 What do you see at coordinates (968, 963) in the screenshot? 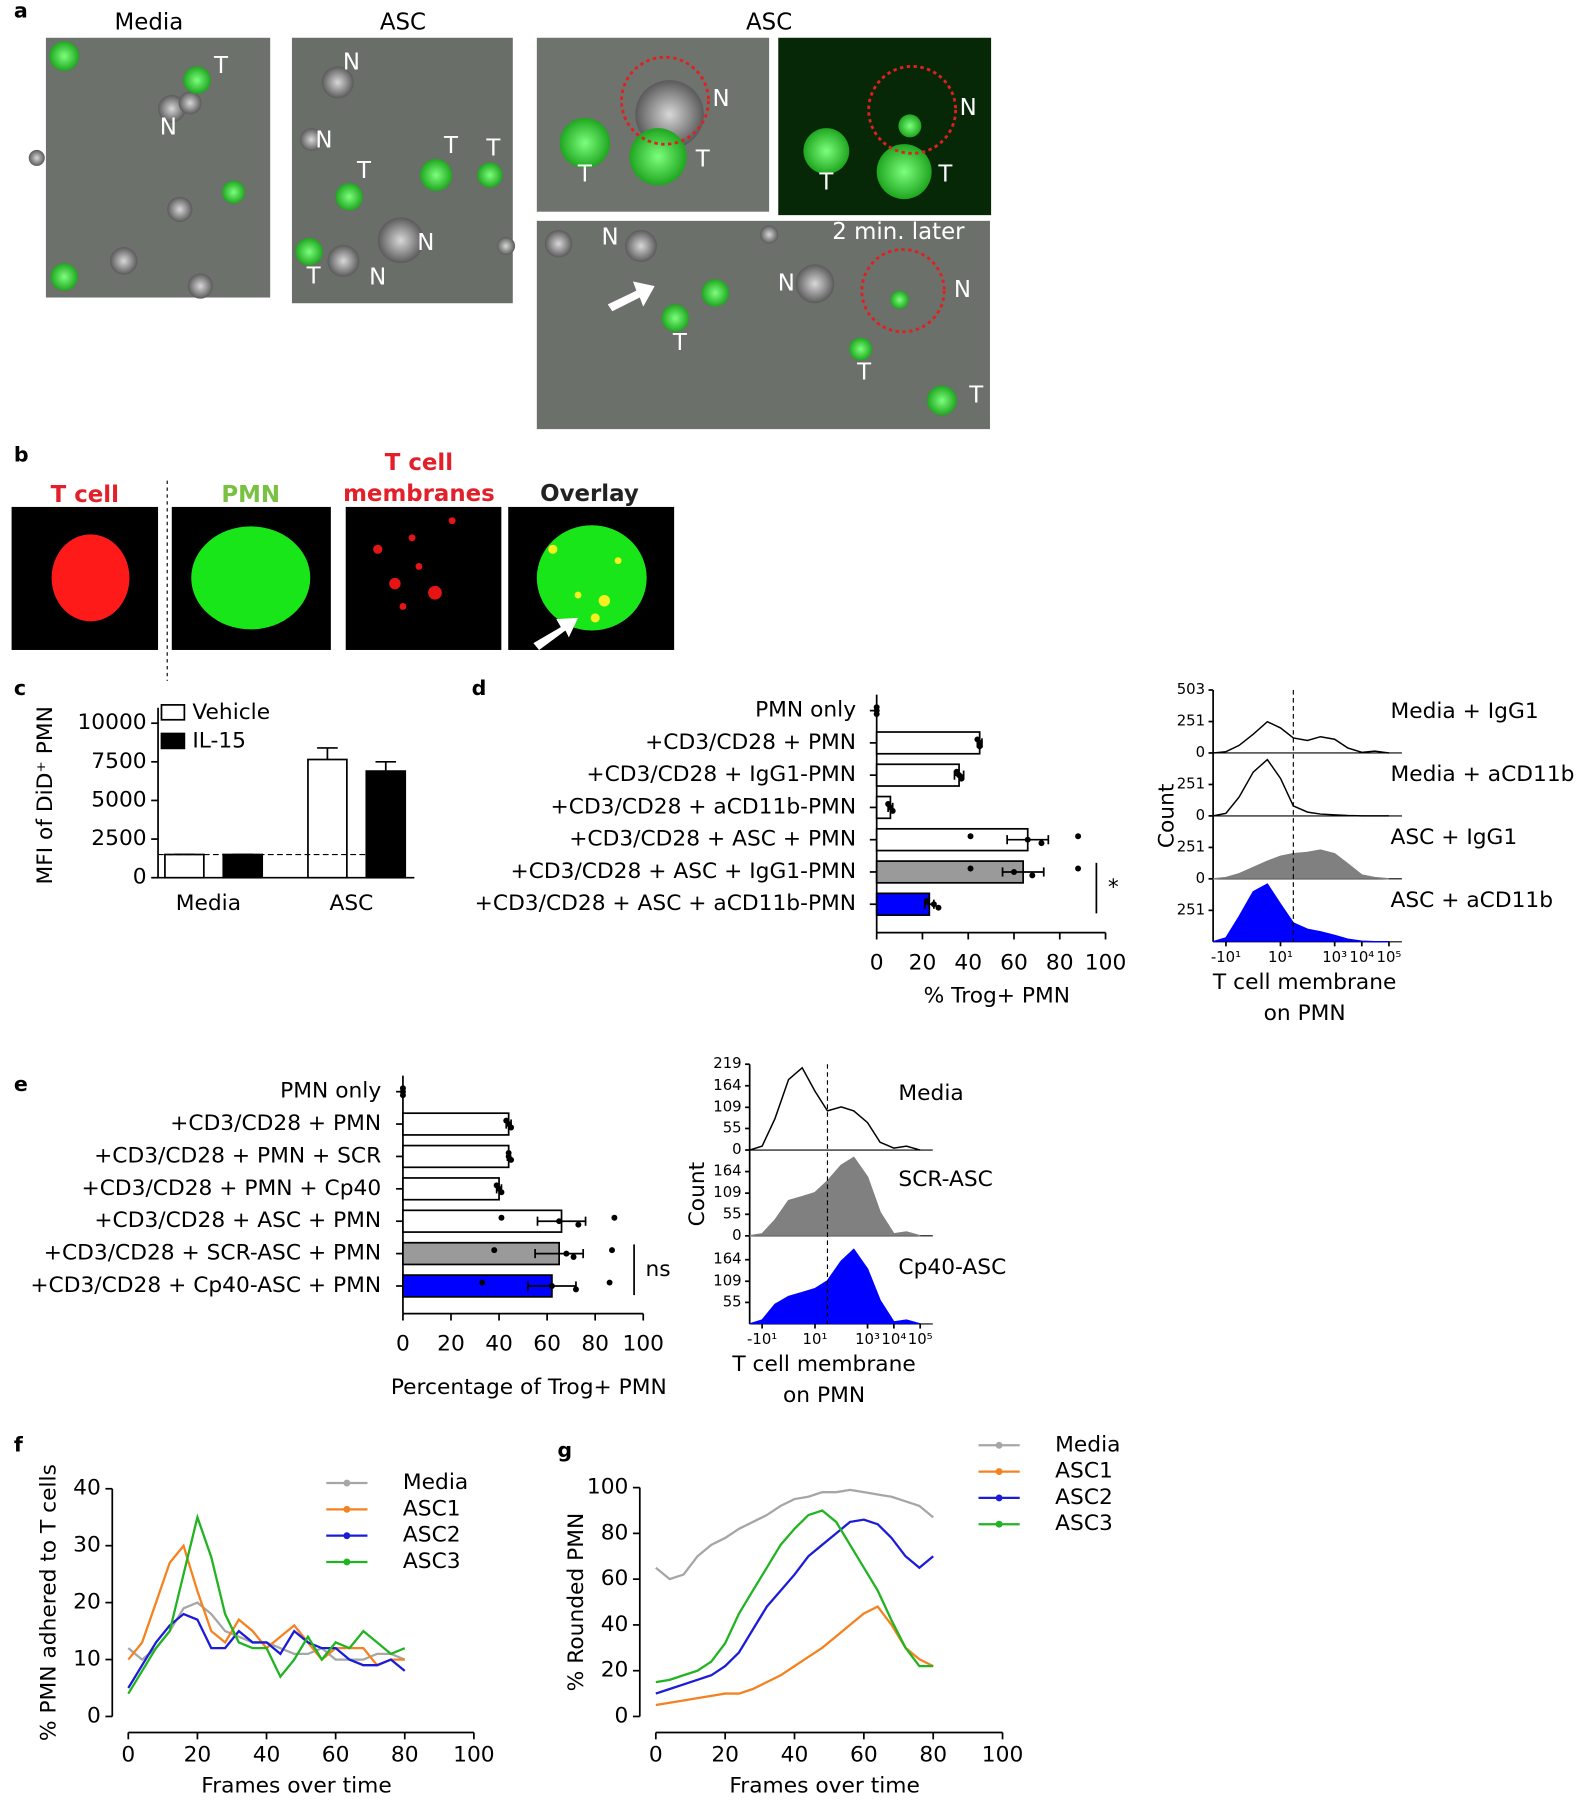
I see `x-tick-label: 40` at bounding box center [968, 963].